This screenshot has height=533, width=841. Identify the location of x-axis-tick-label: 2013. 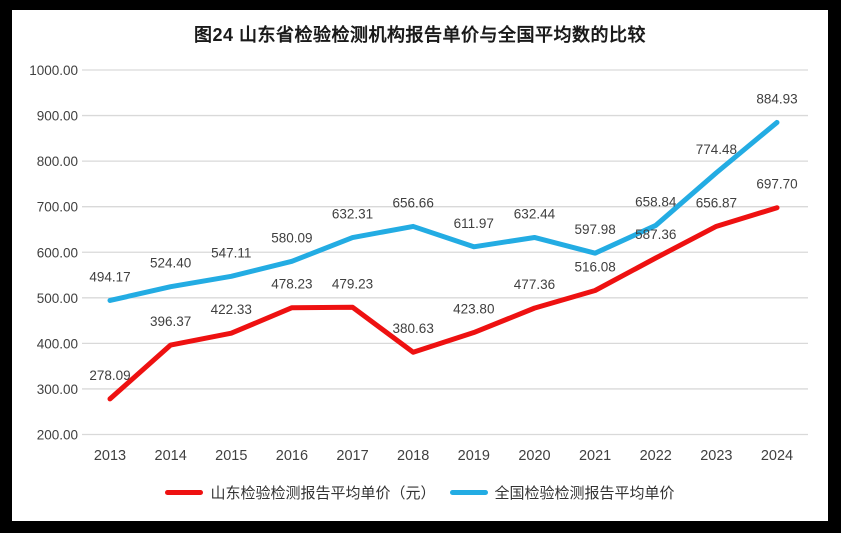
(110, 456).